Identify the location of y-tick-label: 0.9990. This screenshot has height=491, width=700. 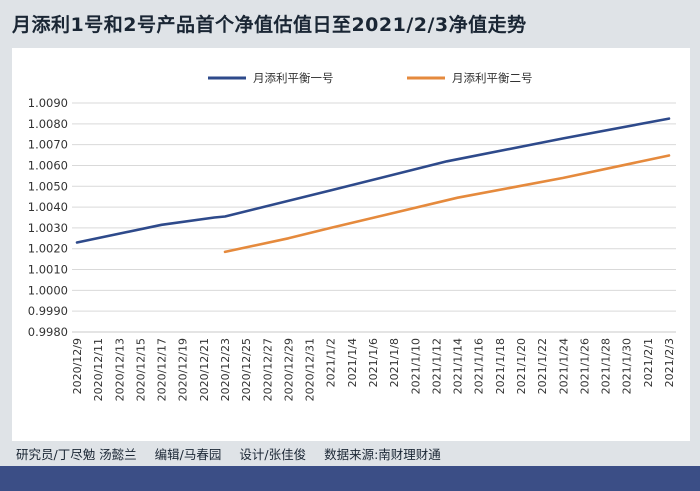
(48, 311).